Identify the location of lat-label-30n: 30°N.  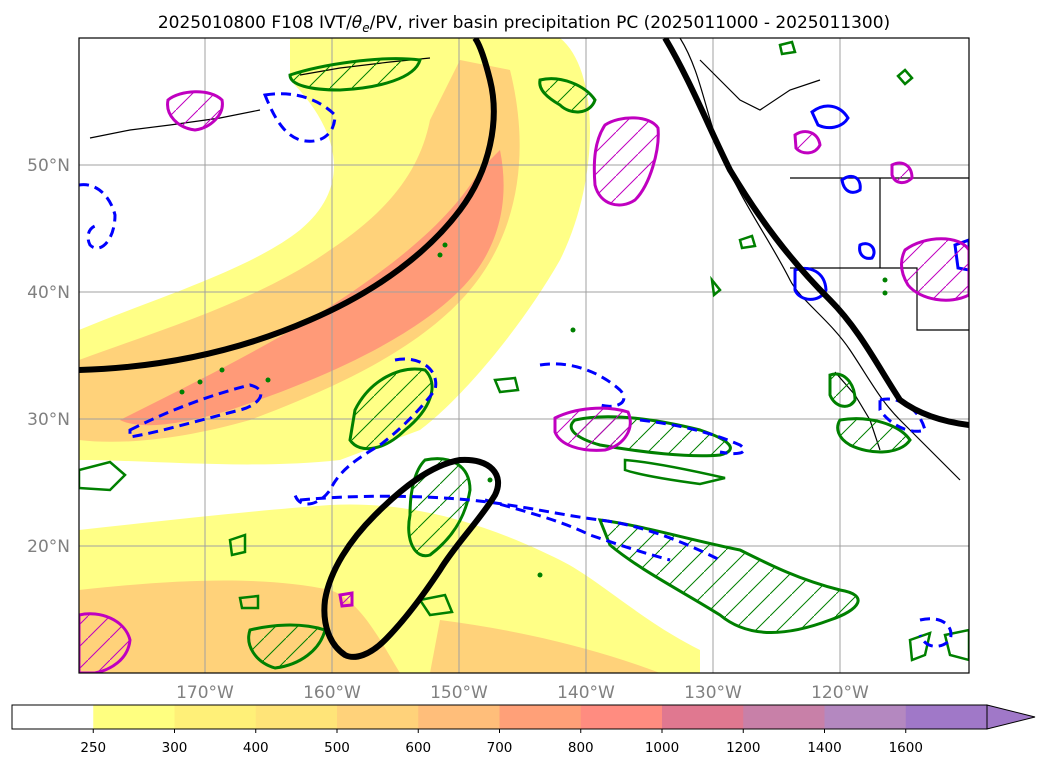
(48, 420).